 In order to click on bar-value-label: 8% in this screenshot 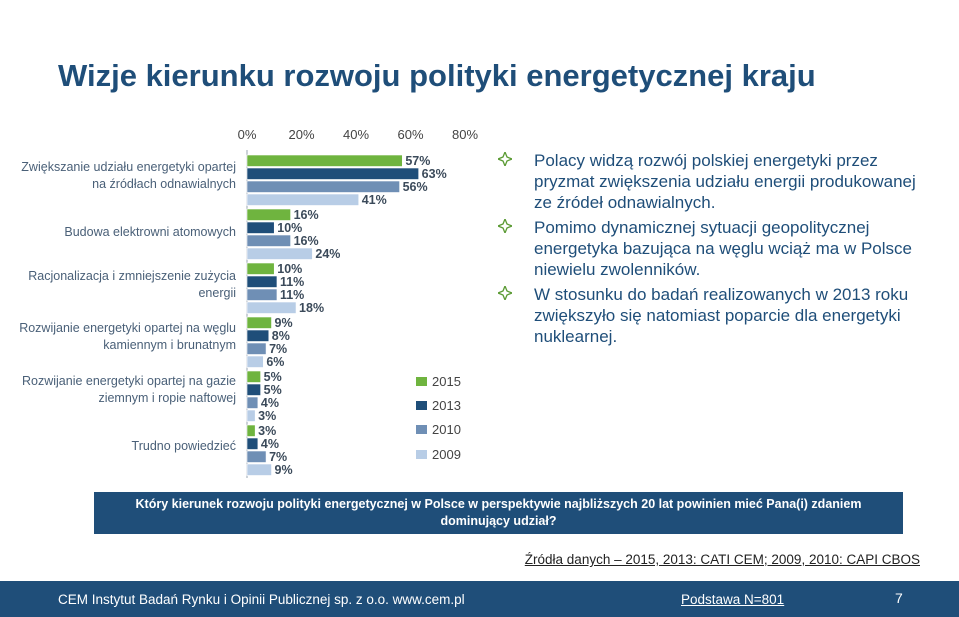, I will do `click(281, 336)`.